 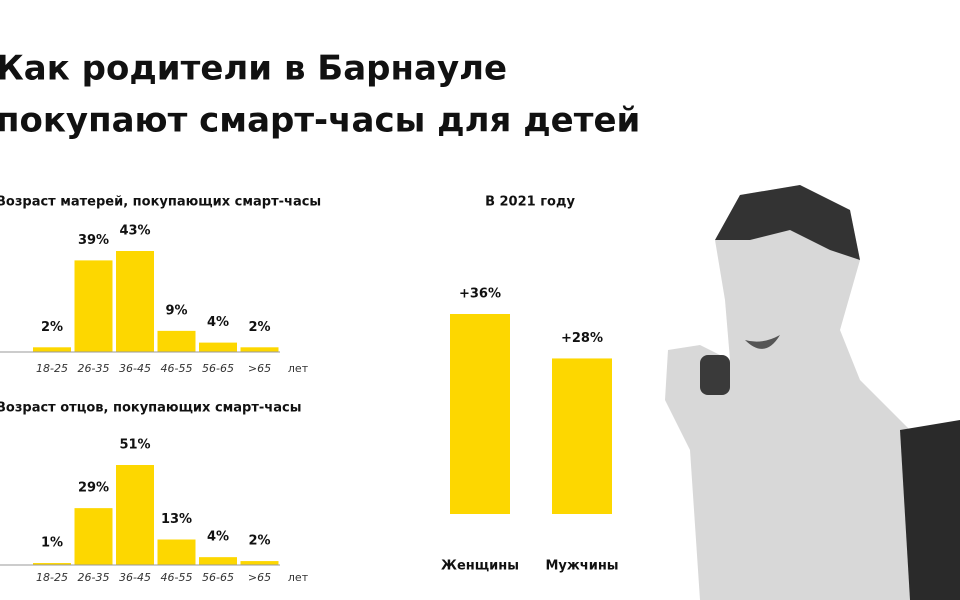 I want to click on value-label: 51%, so click(x=134, y=445).